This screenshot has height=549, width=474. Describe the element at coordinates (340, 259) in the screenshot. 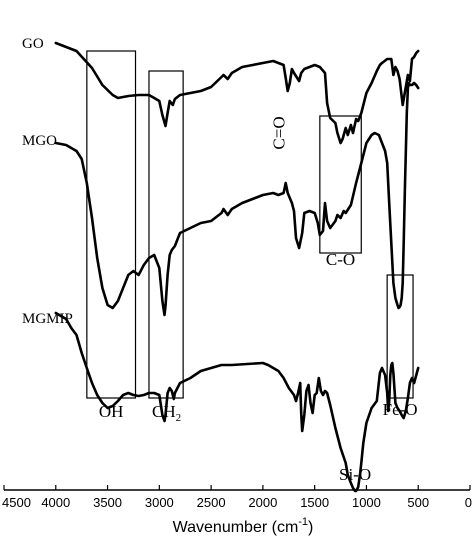

I see `annotation-c-o: C-O` at that location.